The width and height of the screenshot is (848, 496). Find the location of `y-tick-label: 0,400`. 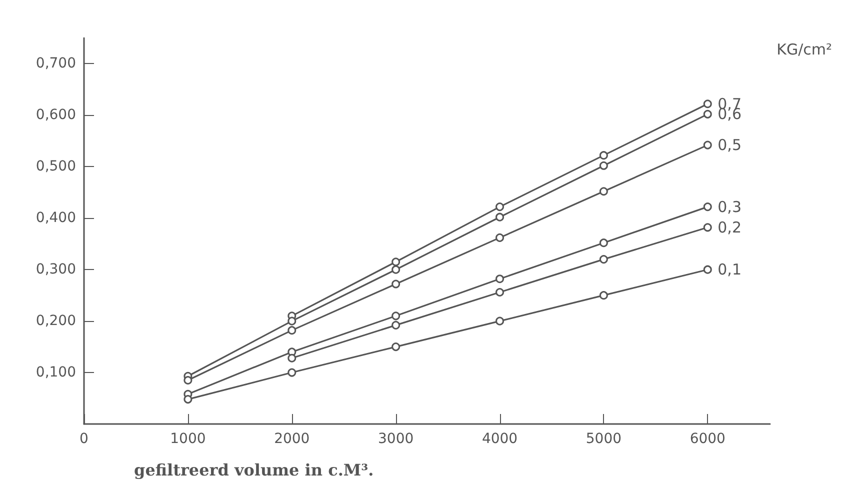

y-tick-label: 0,400 is located at coordinates (56, 218).